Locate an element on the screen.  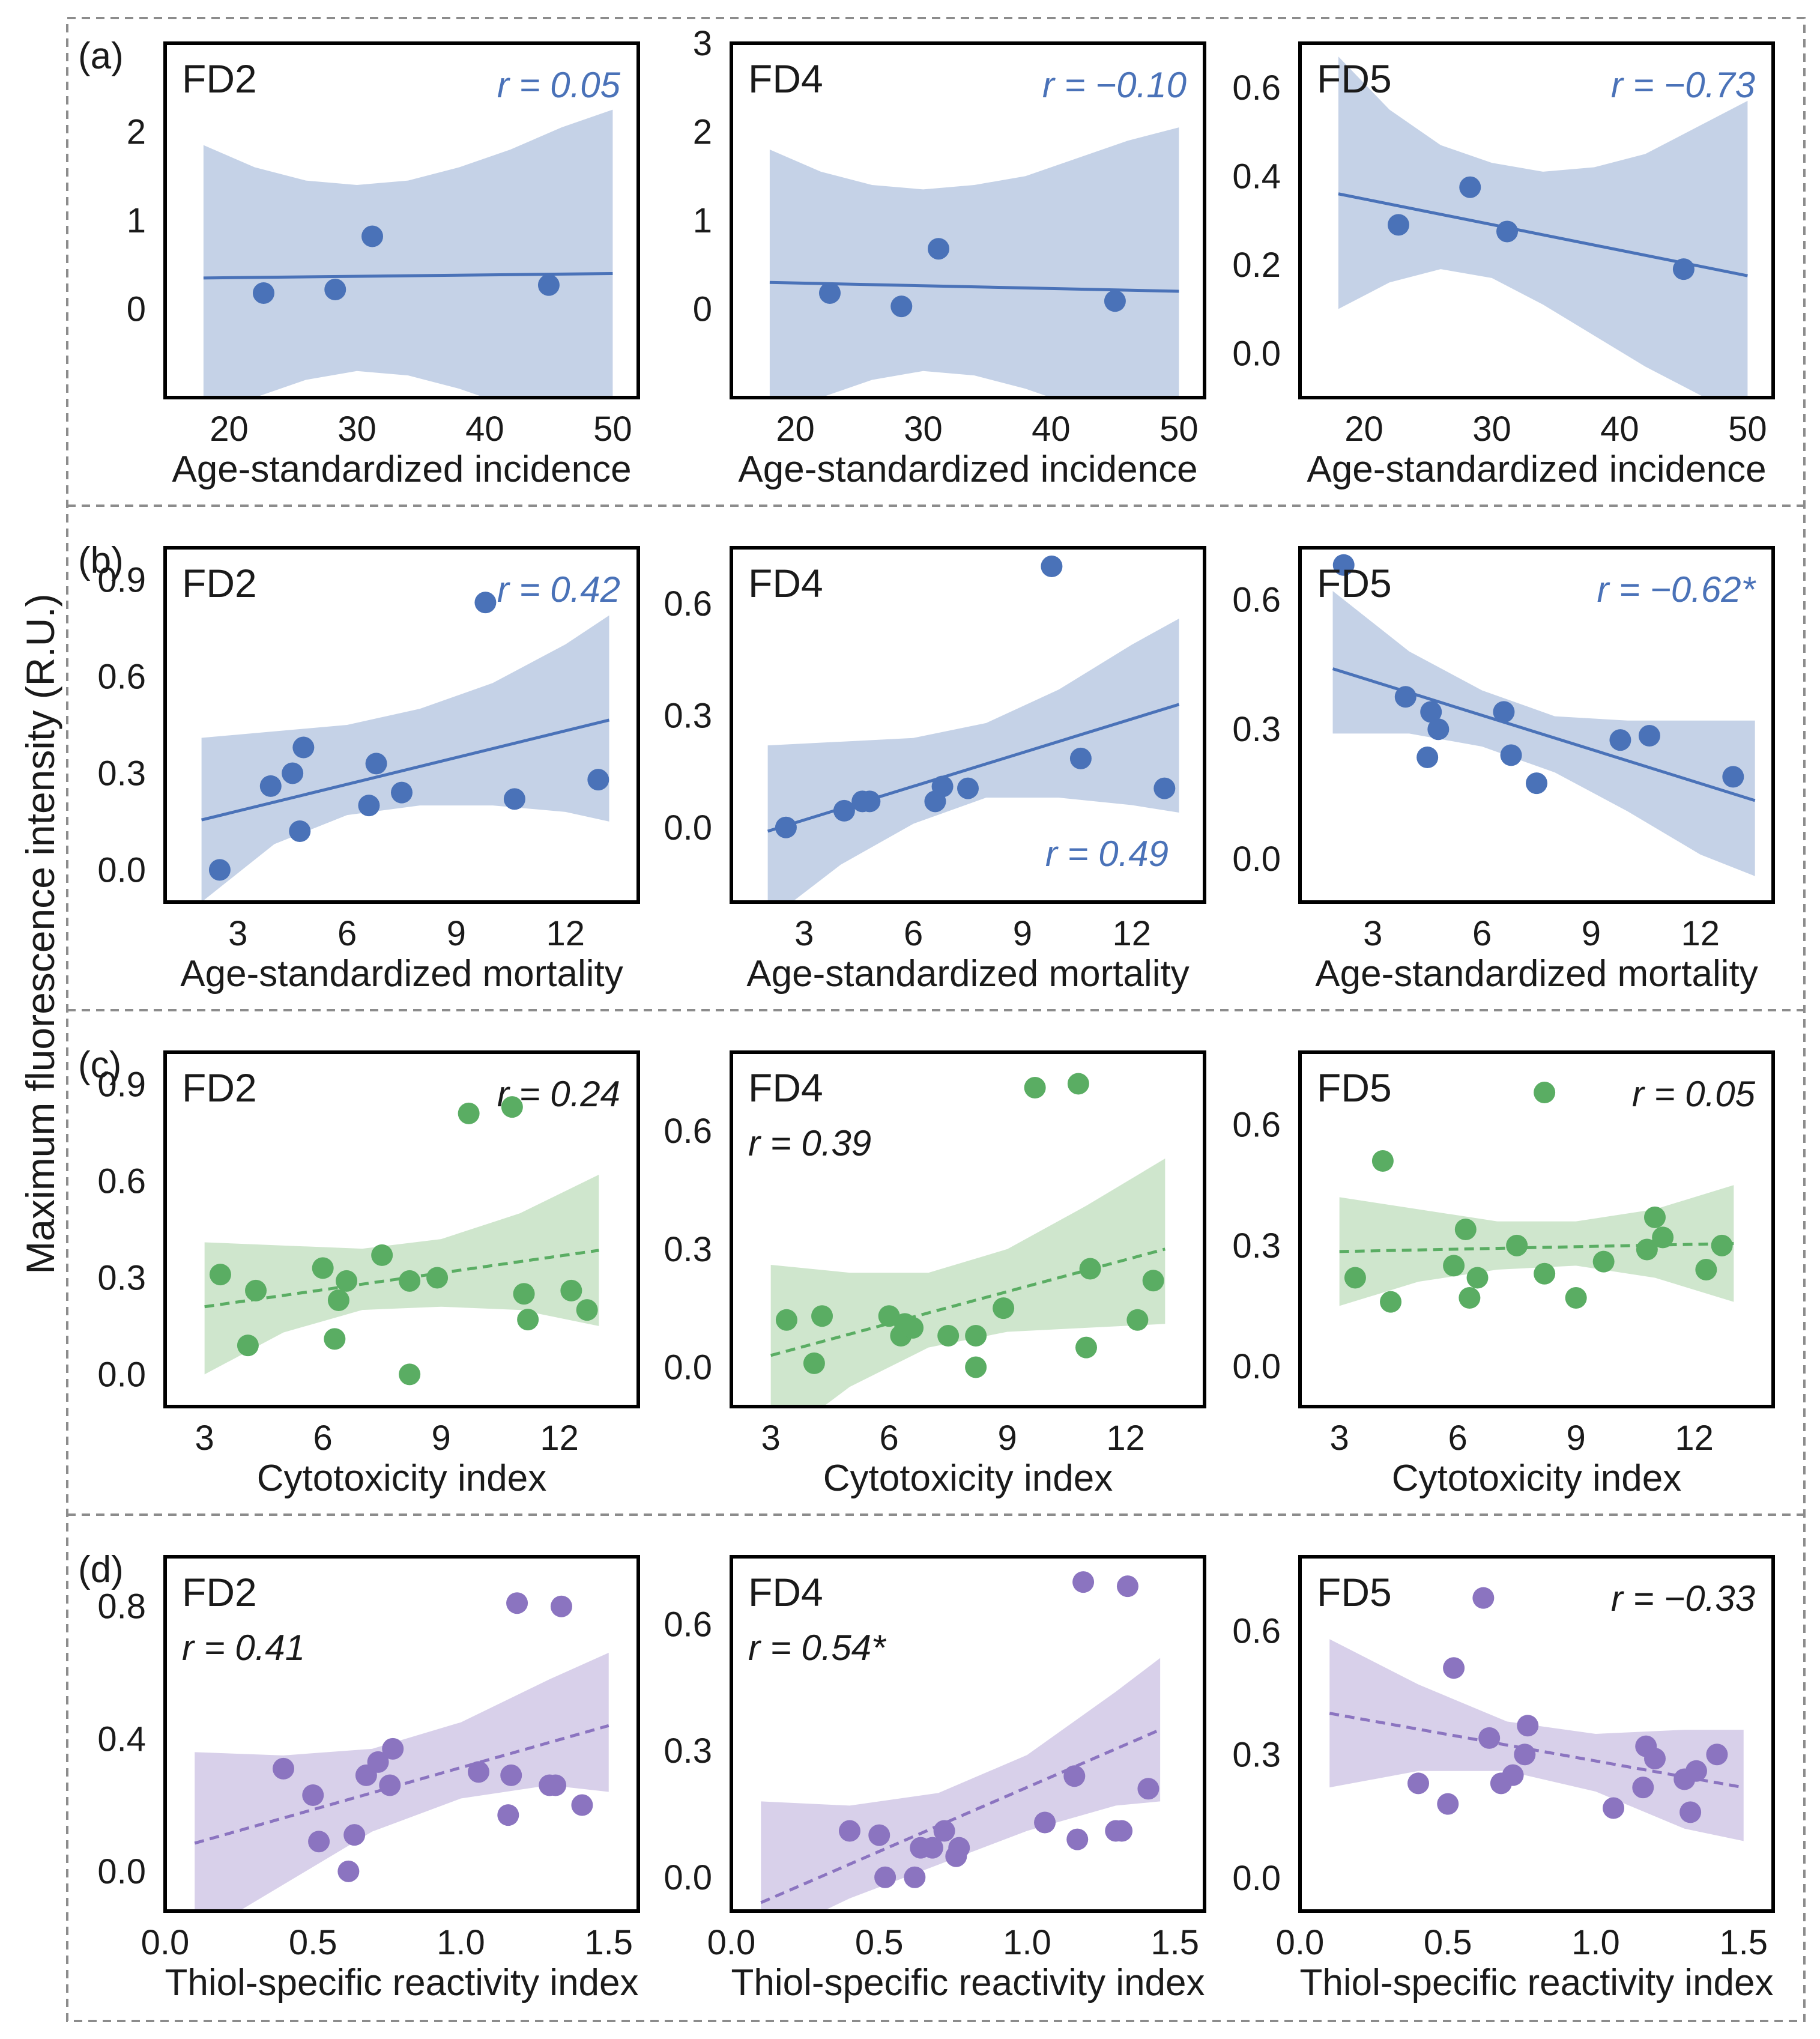
x-tick-label: 0.0 is located at coordinates (165, 1942).